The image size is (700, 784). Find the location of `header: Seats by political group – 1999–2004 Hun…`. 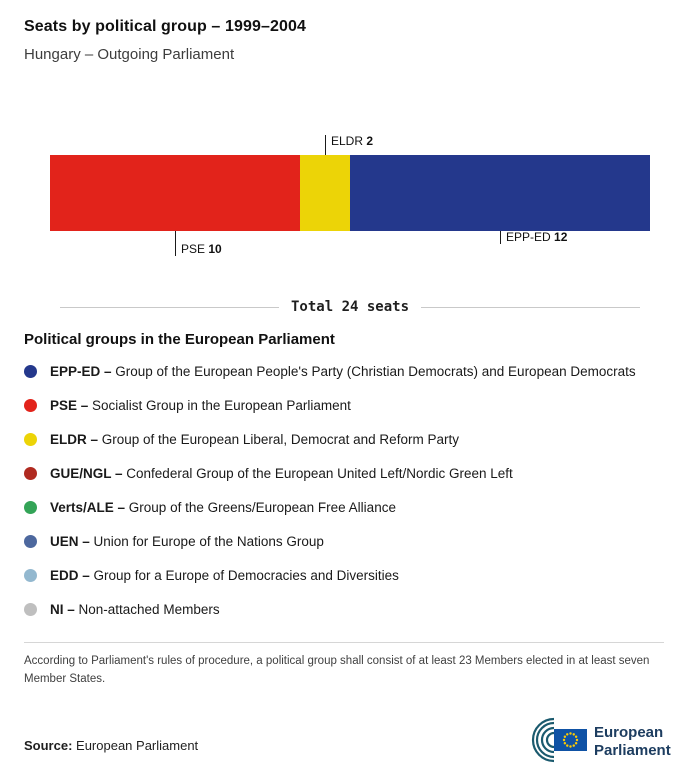

header: Seats by political group – 1999–2004 Hun… is located at coordinates (350, 40).